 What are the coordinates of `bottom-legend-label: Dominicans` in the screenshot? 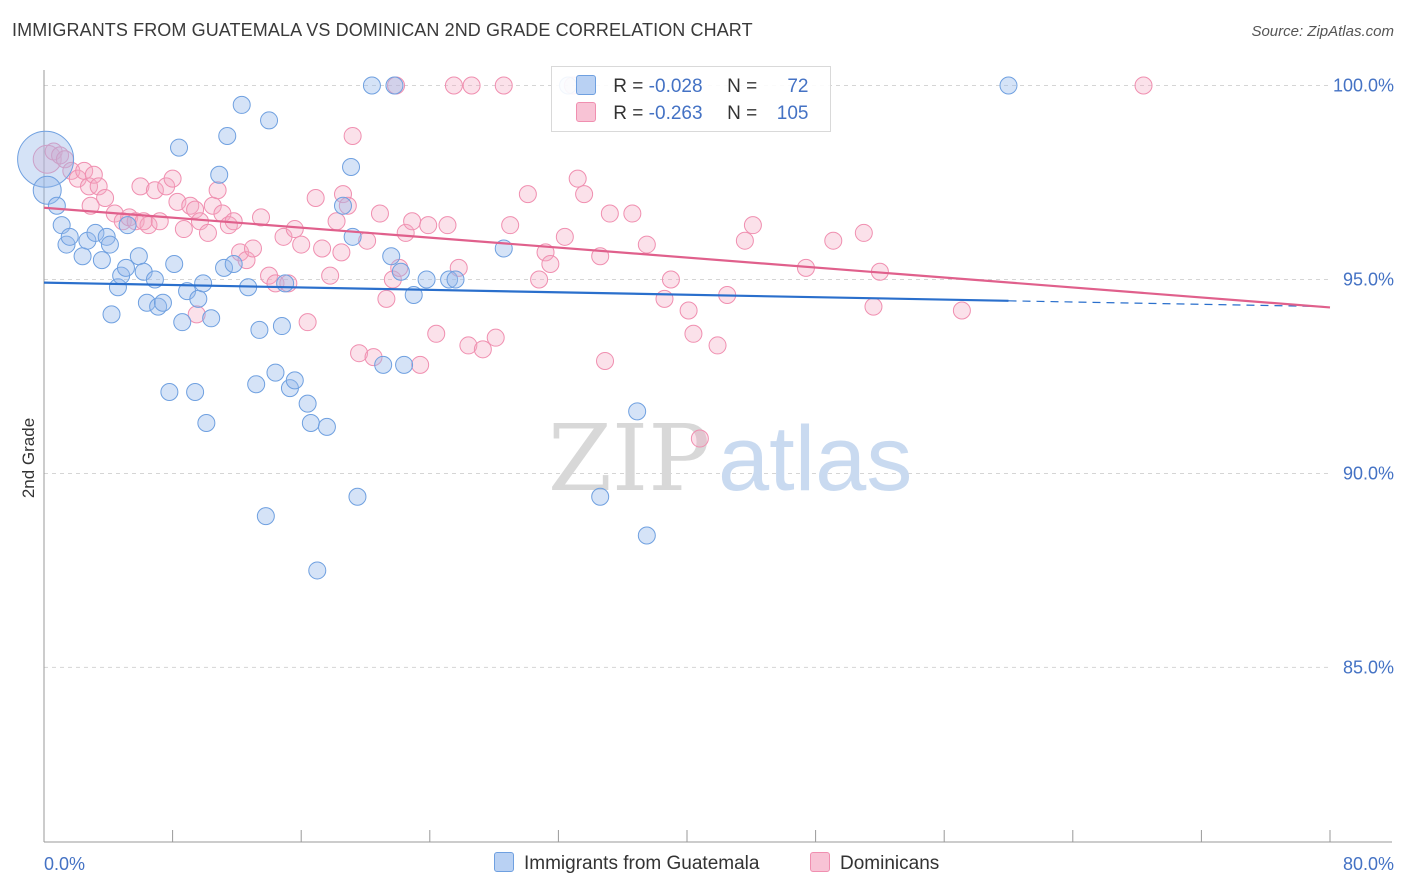 It's located at (890, 863).